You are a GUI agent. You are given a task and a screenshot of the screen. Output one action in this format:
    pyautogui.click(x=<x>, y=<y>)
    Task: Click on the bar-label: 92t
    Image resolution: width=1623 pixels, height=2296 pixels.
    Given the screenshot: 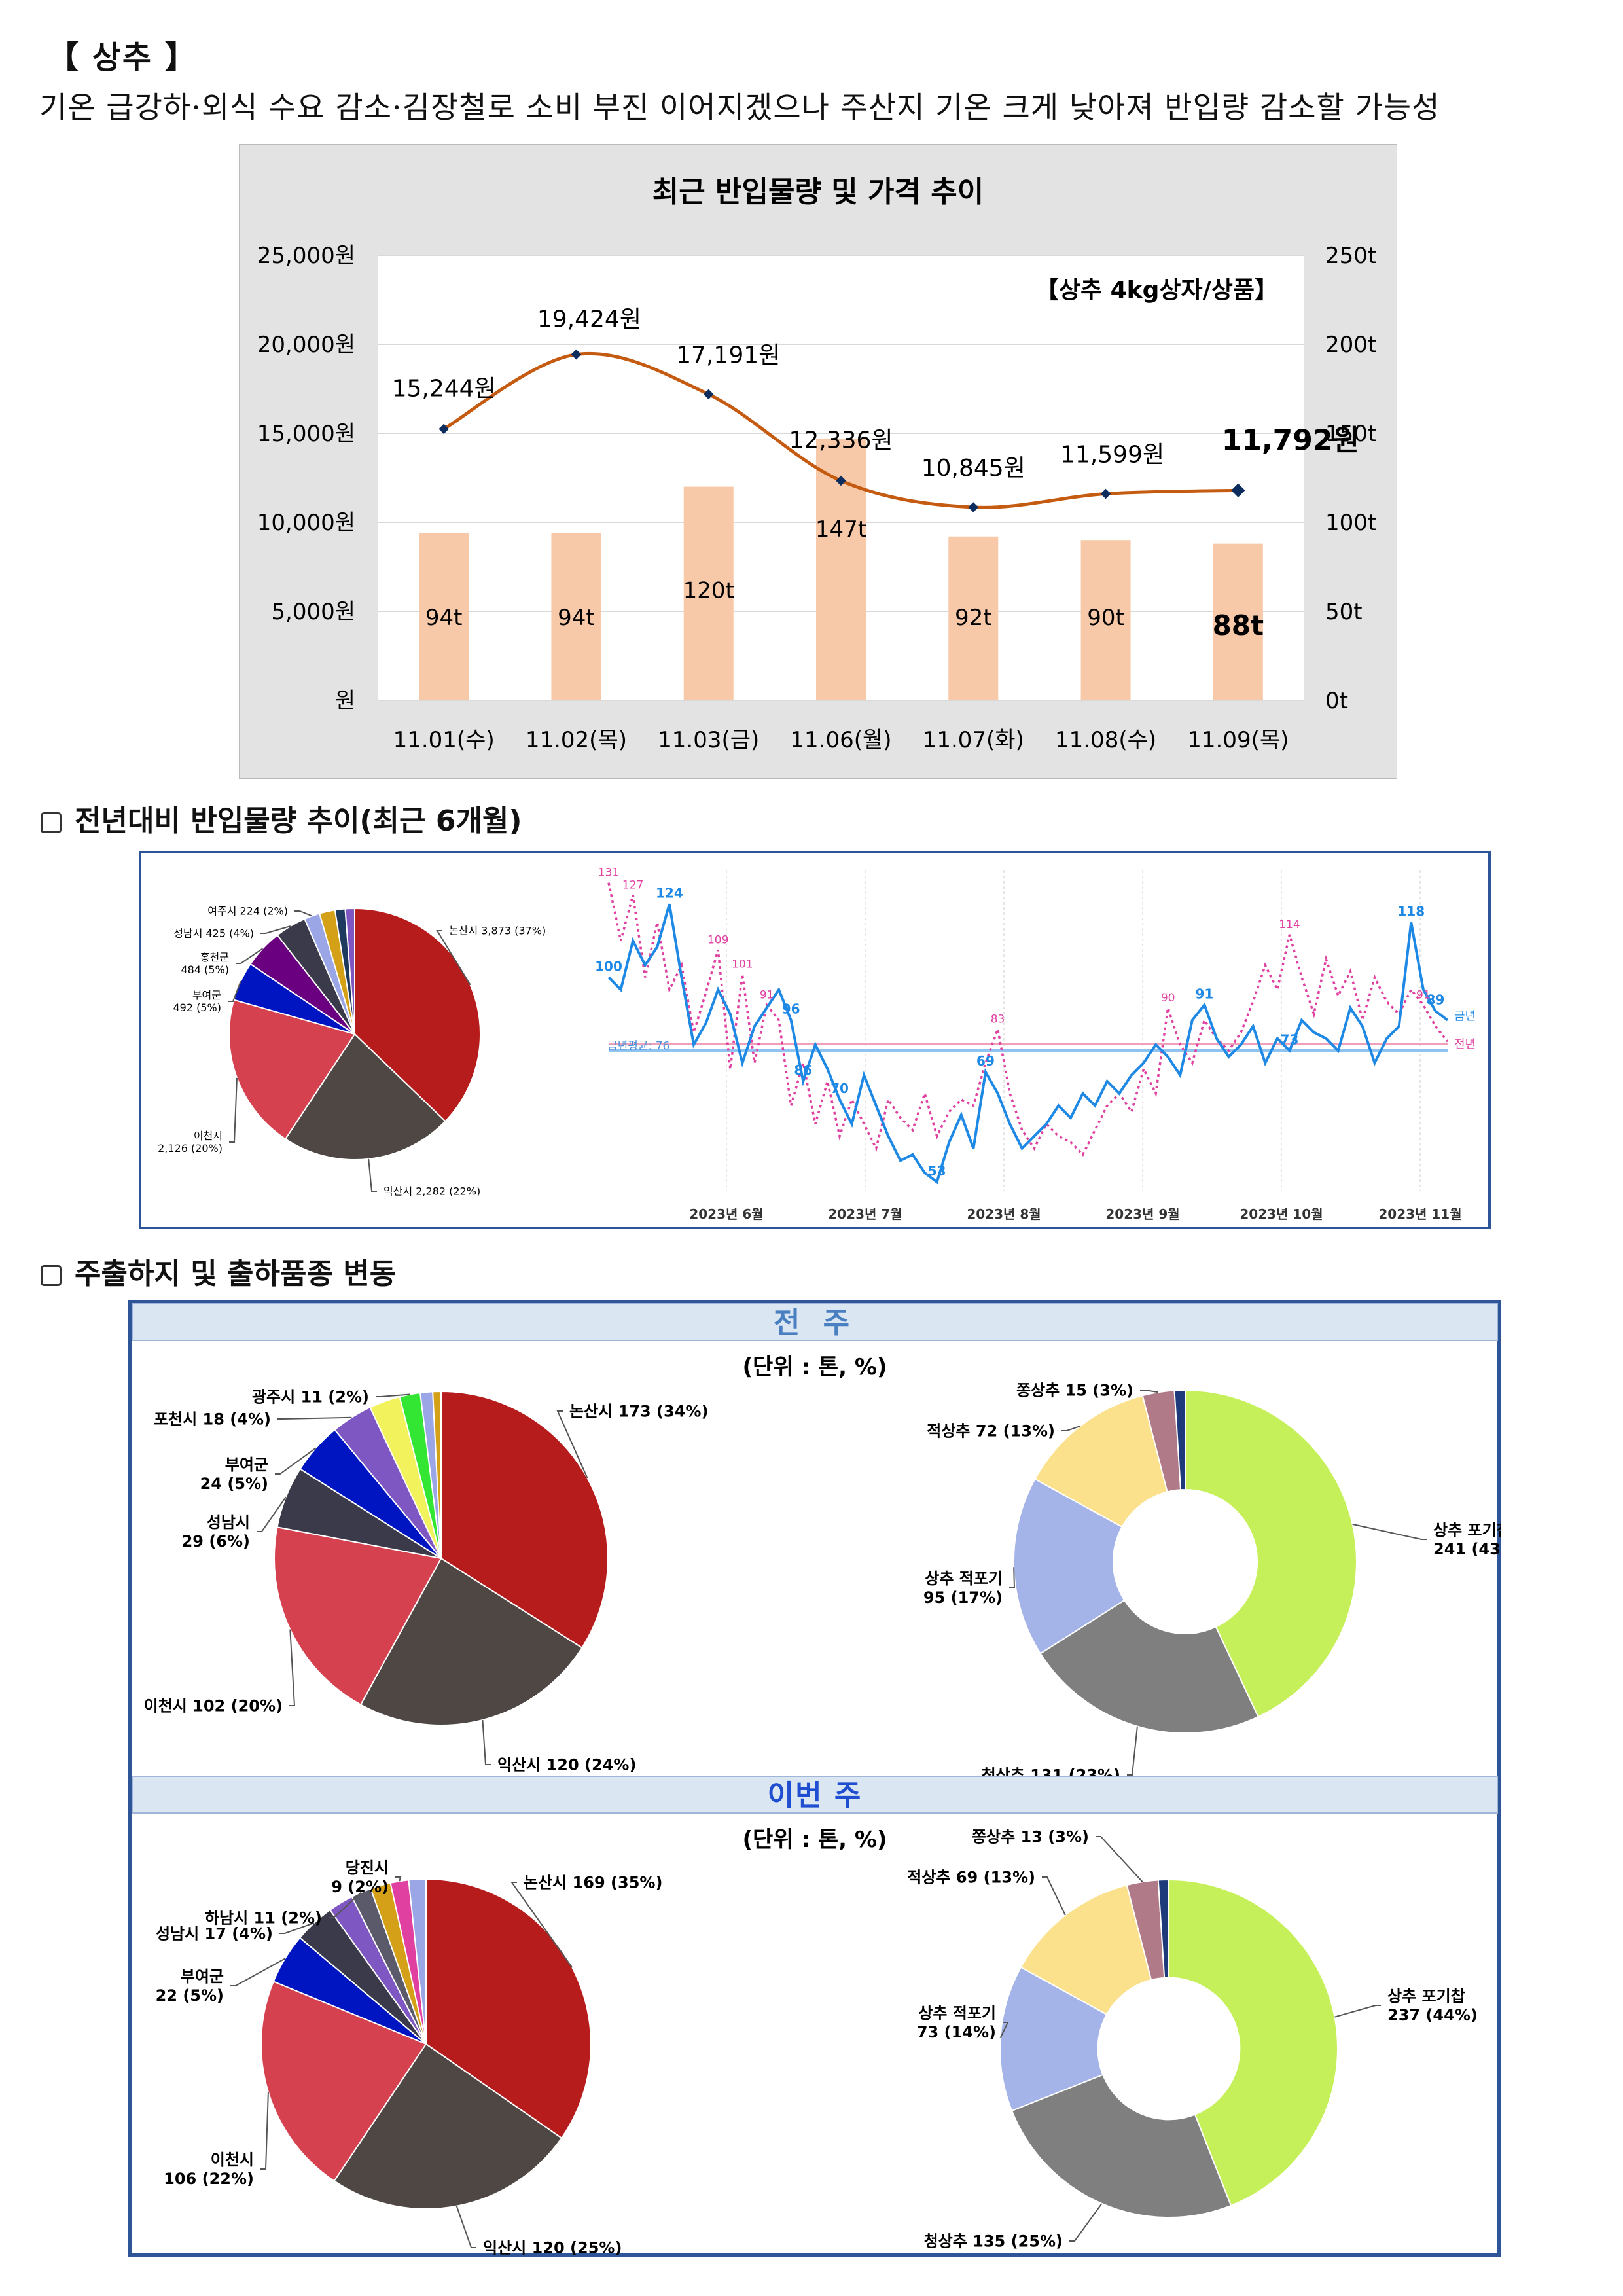 What is the action you would take?
    pyautogui.click(x=974, y=618)
    